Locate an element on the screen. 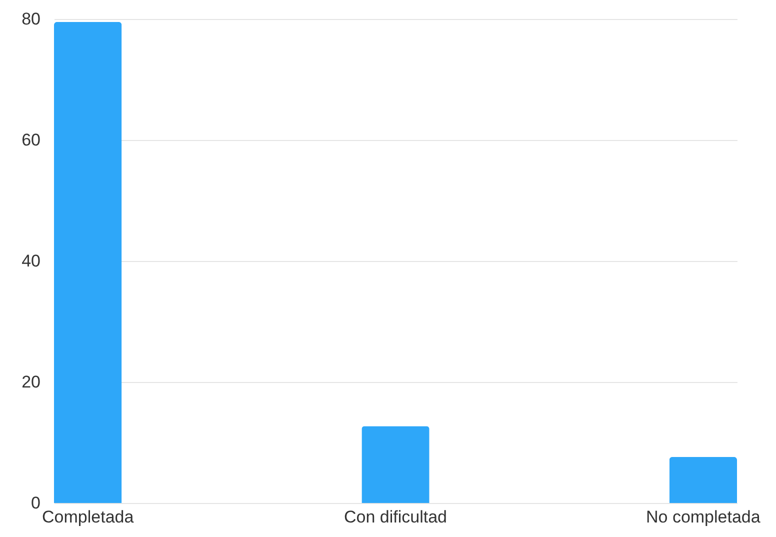  y-tick-label: 60 is located at coordinates (31, 140).